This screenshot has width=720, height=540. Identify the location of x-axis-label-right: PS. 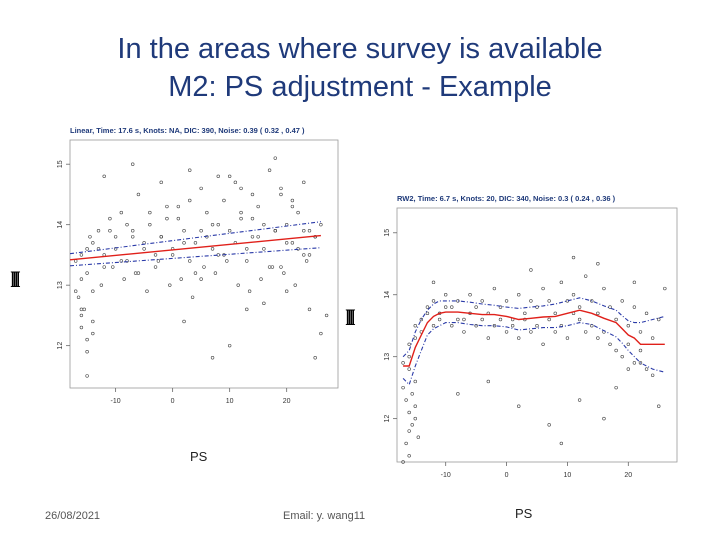
(524, 513).